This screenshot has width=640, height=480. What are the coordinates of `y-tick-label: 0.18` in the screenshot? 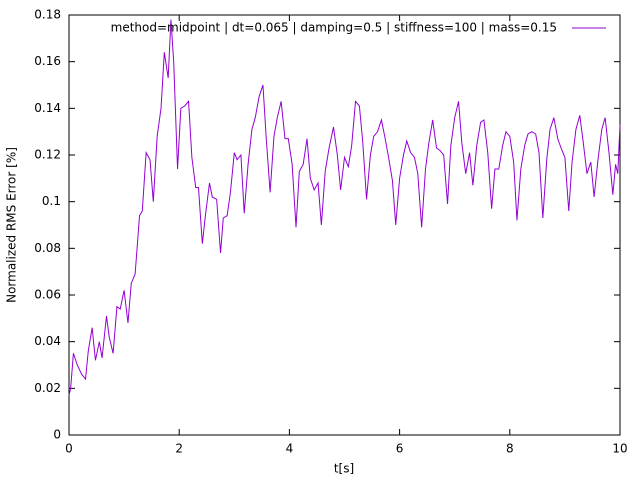 It's located at (47, 15).